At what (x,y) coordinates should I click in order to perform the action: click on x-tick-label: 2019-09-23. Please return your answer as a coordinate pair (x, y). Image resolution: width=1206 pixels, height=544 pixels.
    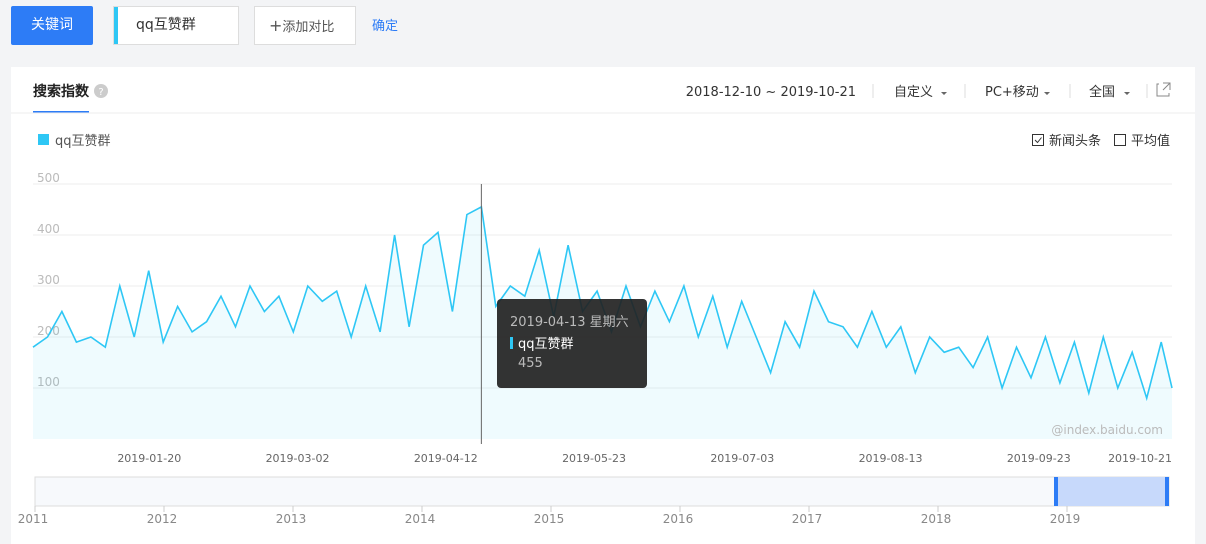
    Looking at the image, I should click on (1039, 458).